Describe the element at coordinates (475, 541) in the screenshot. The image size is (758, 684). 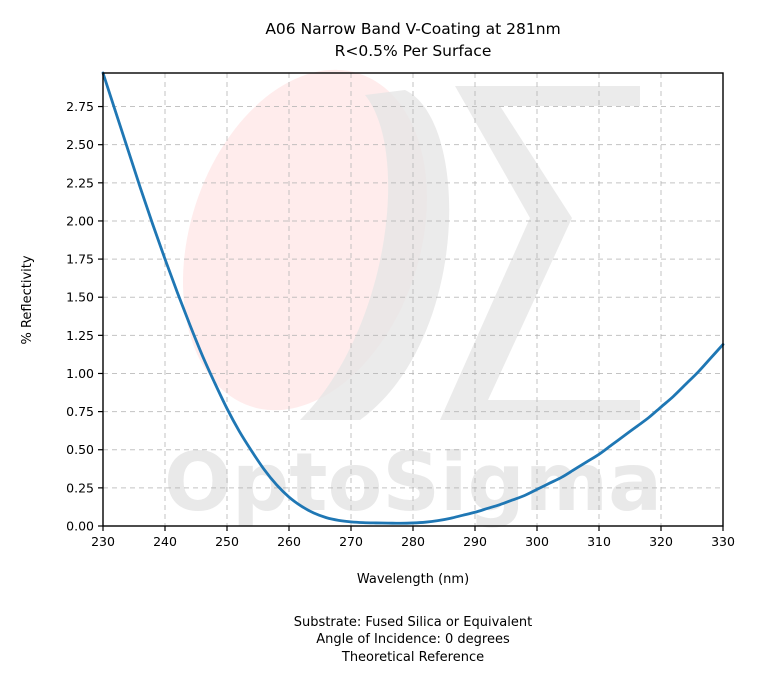
I see `x-tick-label: 290` at that location.